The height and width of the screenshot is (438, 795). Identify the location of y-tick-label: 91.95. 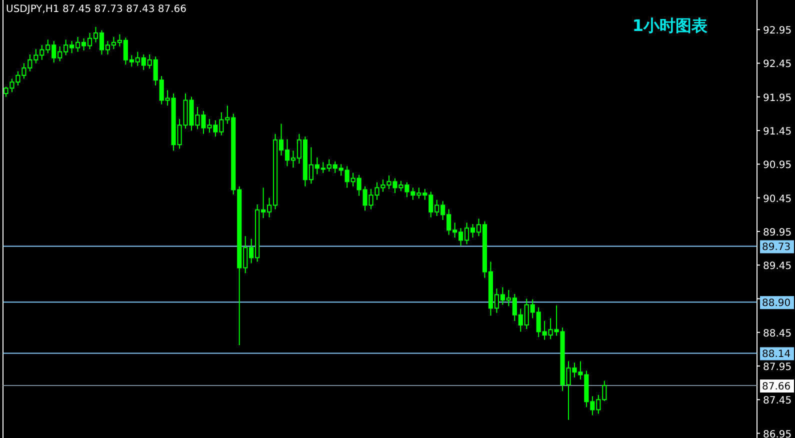
(777, 98).